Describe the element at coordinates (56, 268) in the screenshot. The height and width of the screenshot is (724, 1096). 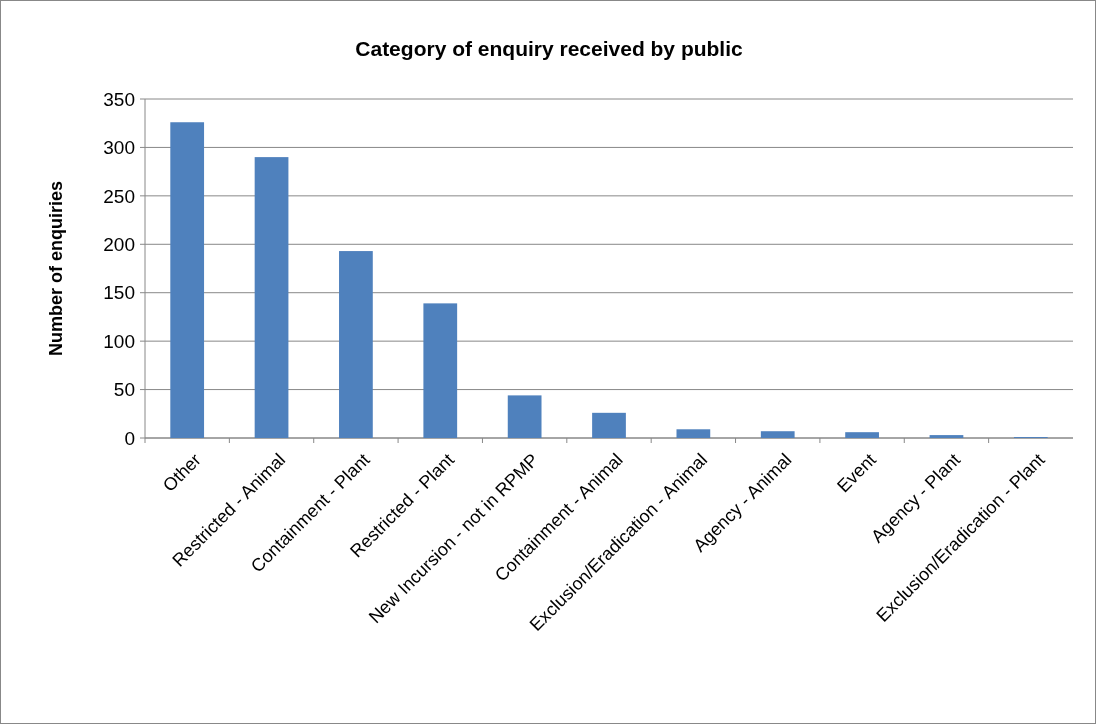
I see `y-axis-title: Number of enquiries` at that location.